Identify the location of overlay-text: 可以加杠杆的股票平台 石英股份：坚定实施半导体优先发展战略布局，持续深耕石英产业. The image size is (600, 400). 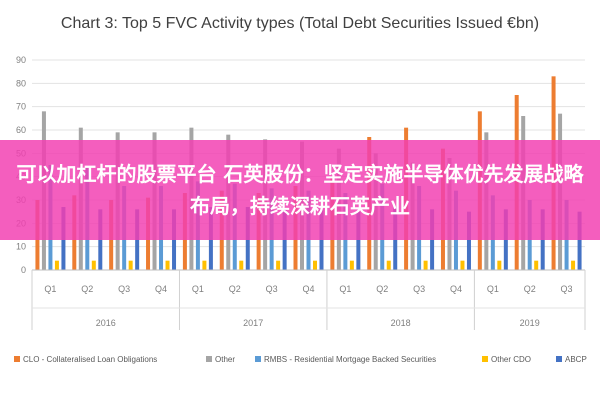
(300, 190).